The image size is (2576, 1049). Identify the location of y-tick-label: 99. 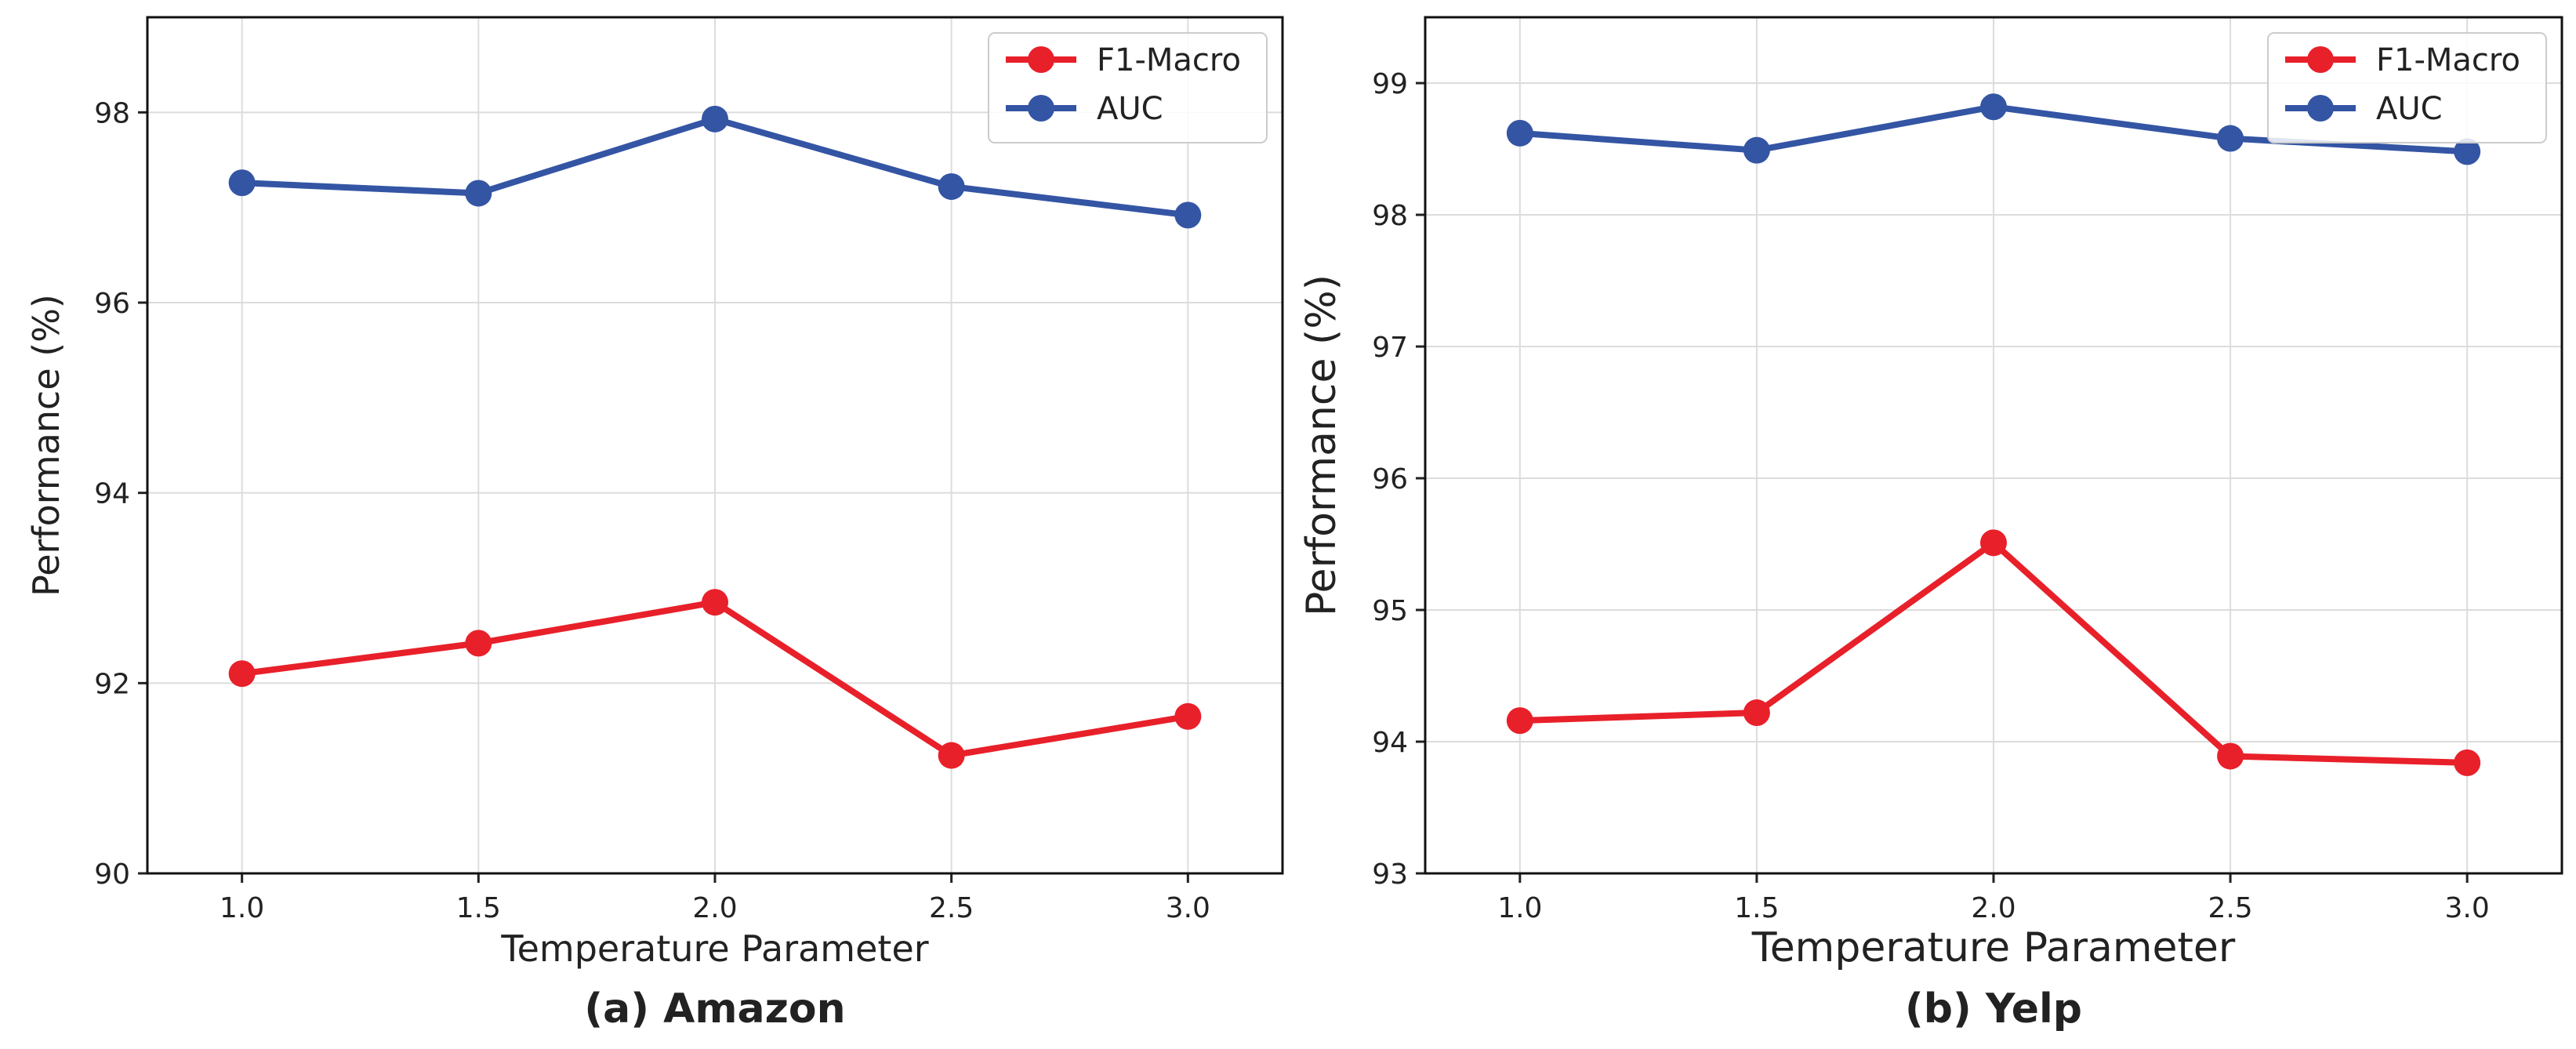
(1390, 84).